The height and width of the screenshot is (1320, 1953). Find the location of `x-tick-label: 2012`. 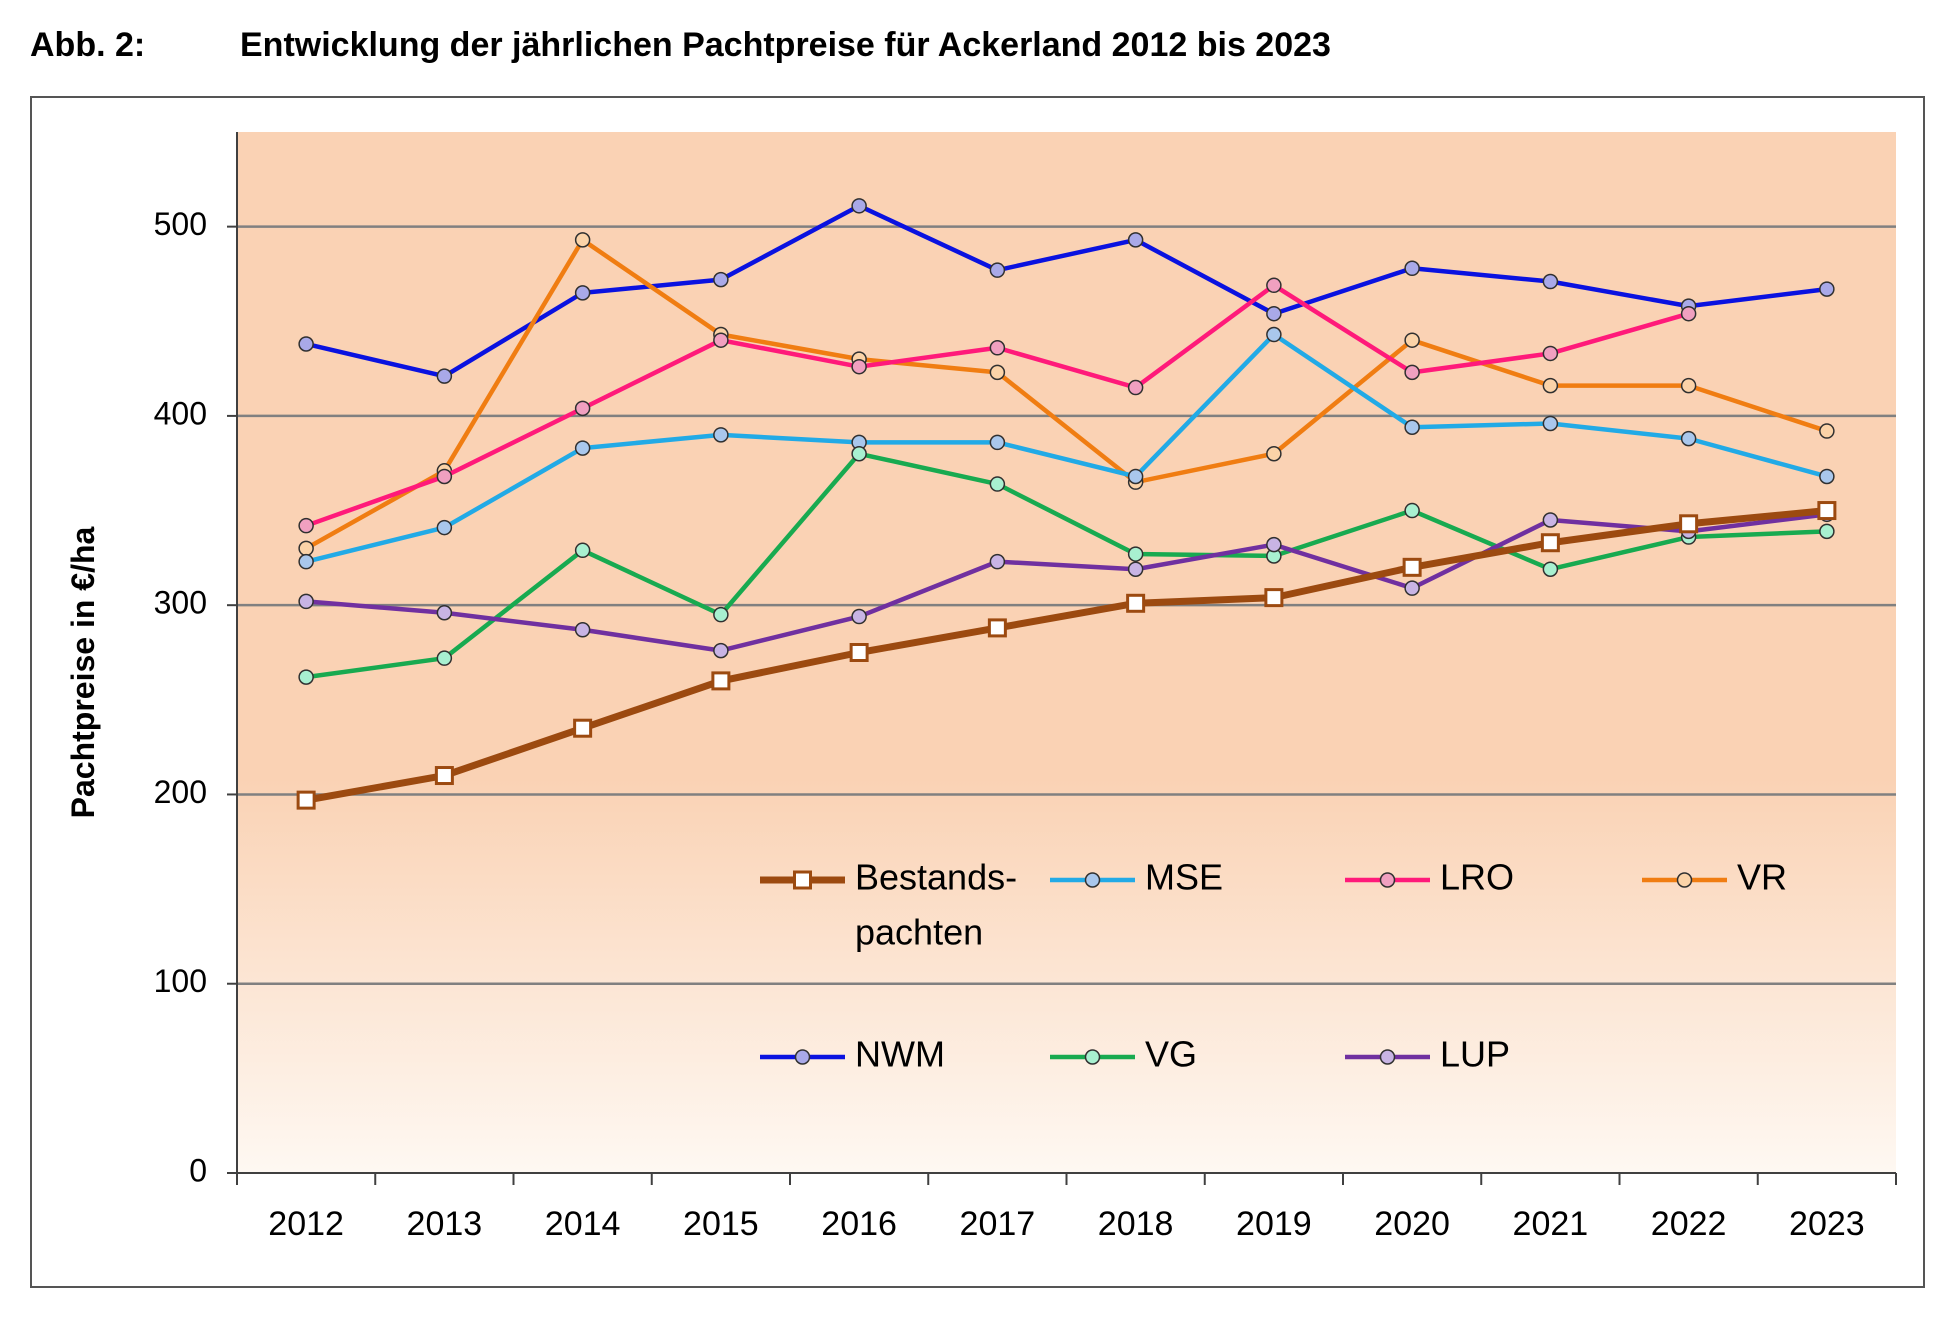

x-tick-label: 2012 is located at coordinates (306, 1224).